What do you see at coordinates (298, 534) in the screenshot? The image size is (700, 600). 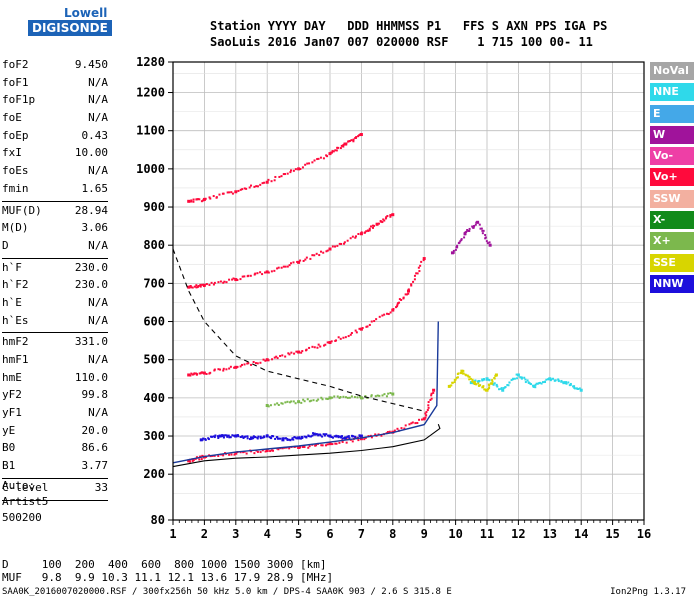 I see `x-tick-label: 5` at bounding box center [298, 534].